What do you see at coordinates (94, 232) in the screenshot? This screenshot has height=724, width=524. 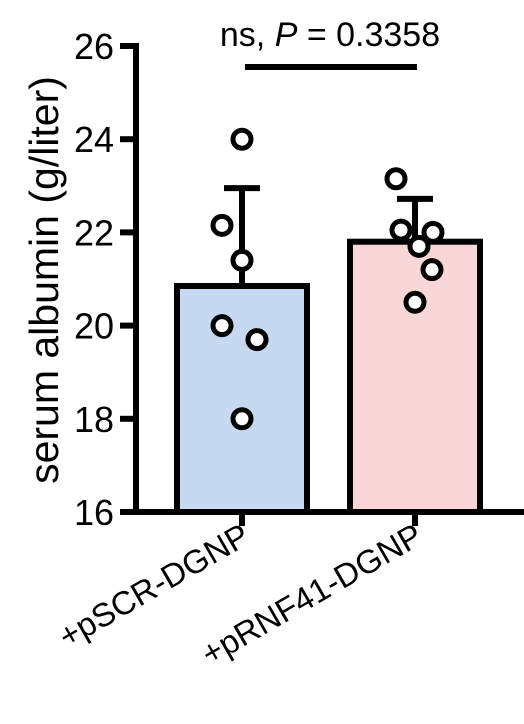 I see `y-tick-label: 22` at bounding box center [94, 232].